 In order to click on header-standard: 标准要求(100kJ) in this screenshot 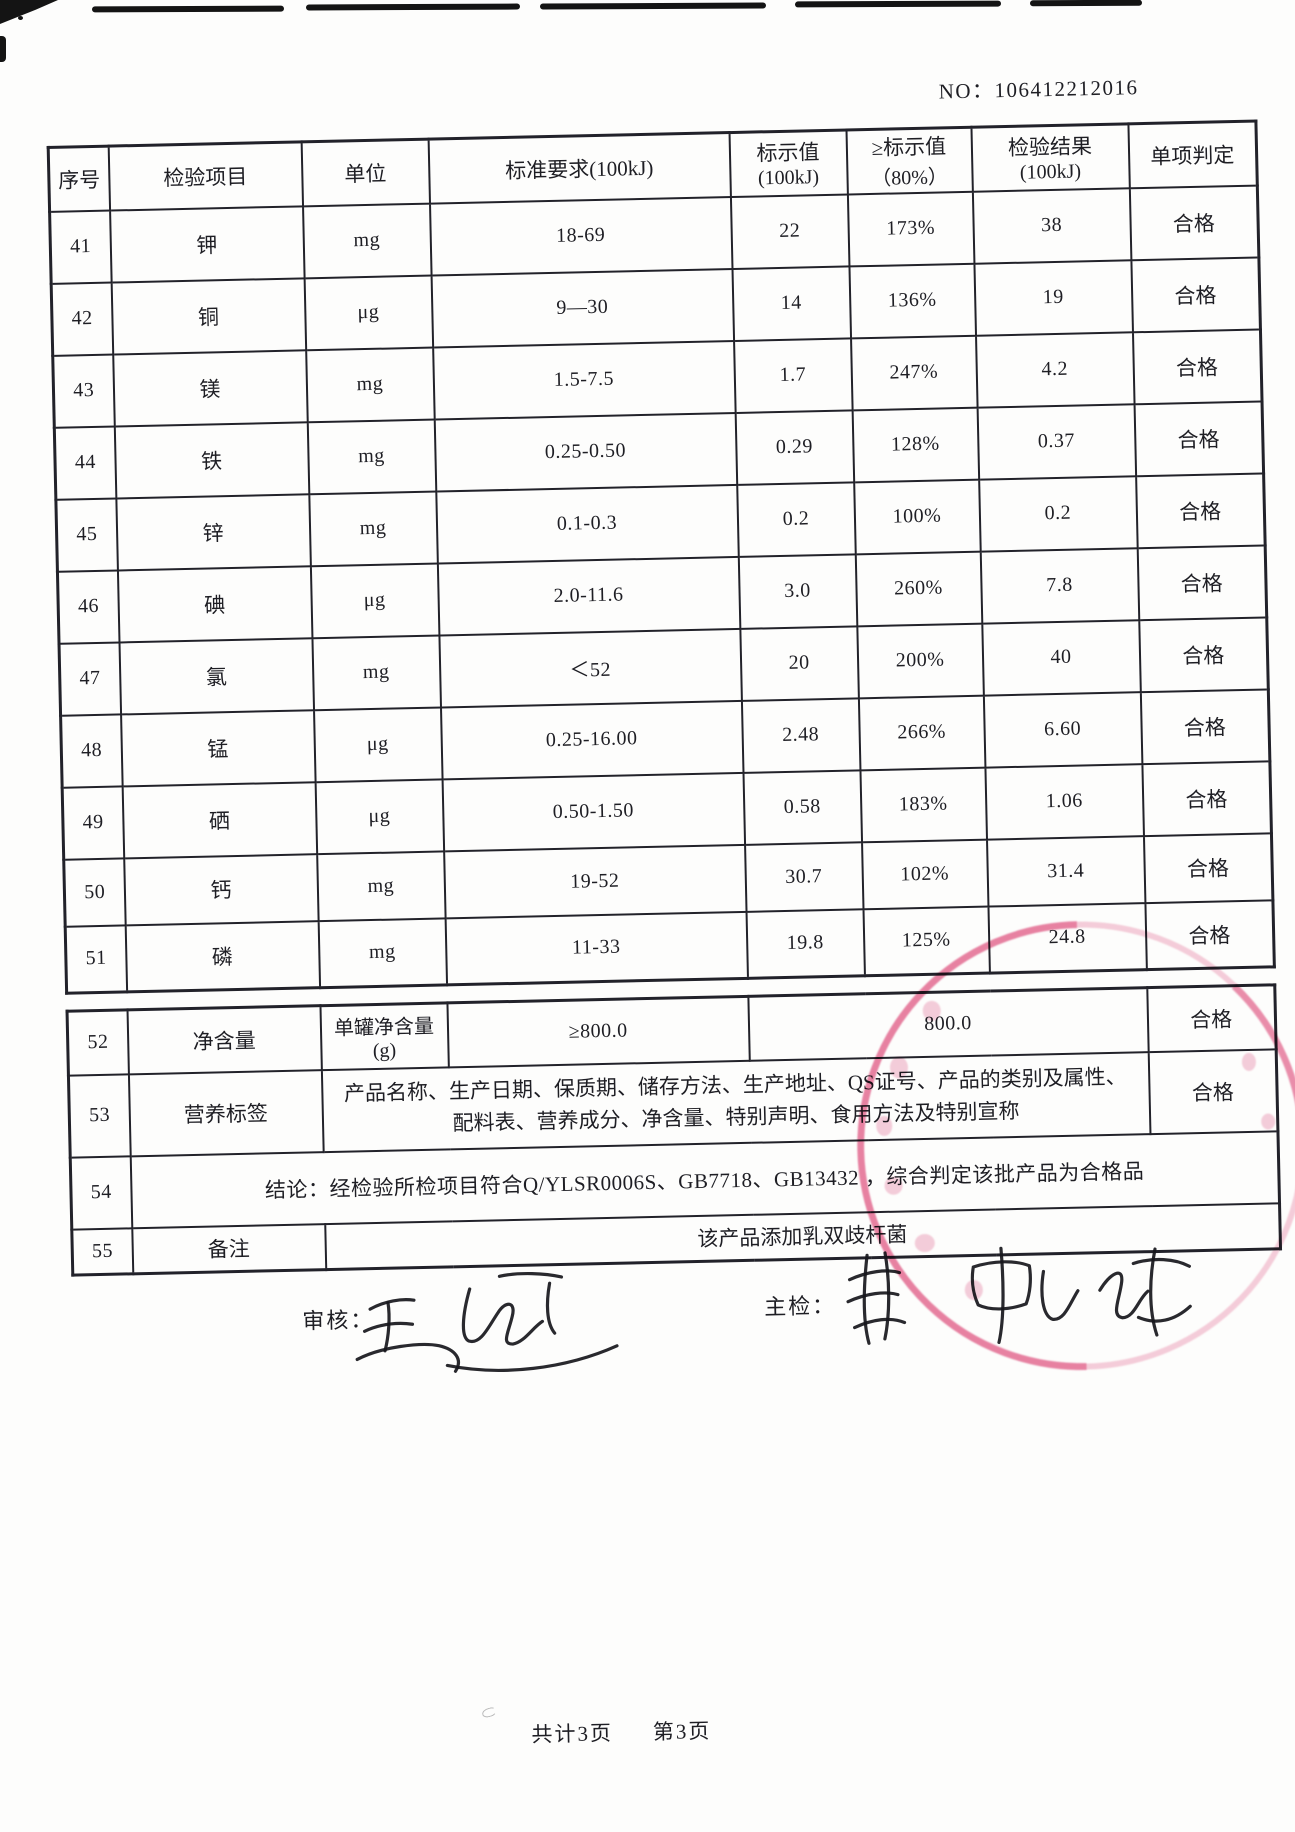, I will do `click(579, 168)`.